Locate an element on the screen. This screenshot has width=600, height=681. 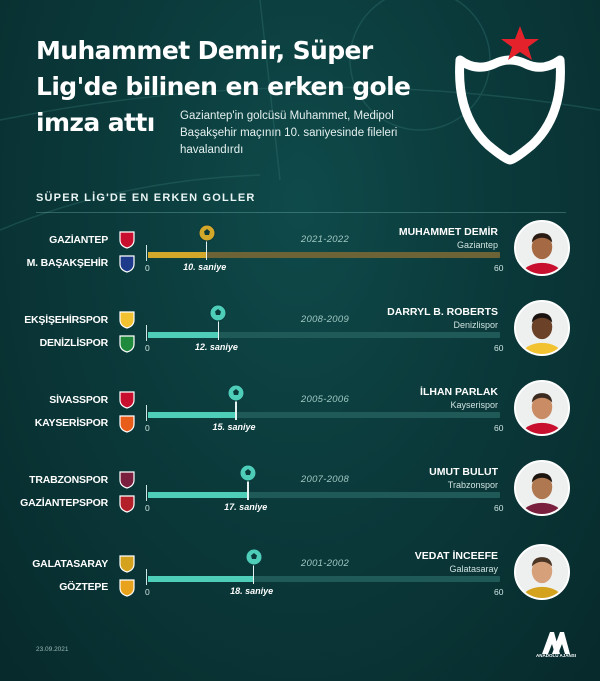
goal-time-label: 18. saniye is located at coordinates (252, 591).